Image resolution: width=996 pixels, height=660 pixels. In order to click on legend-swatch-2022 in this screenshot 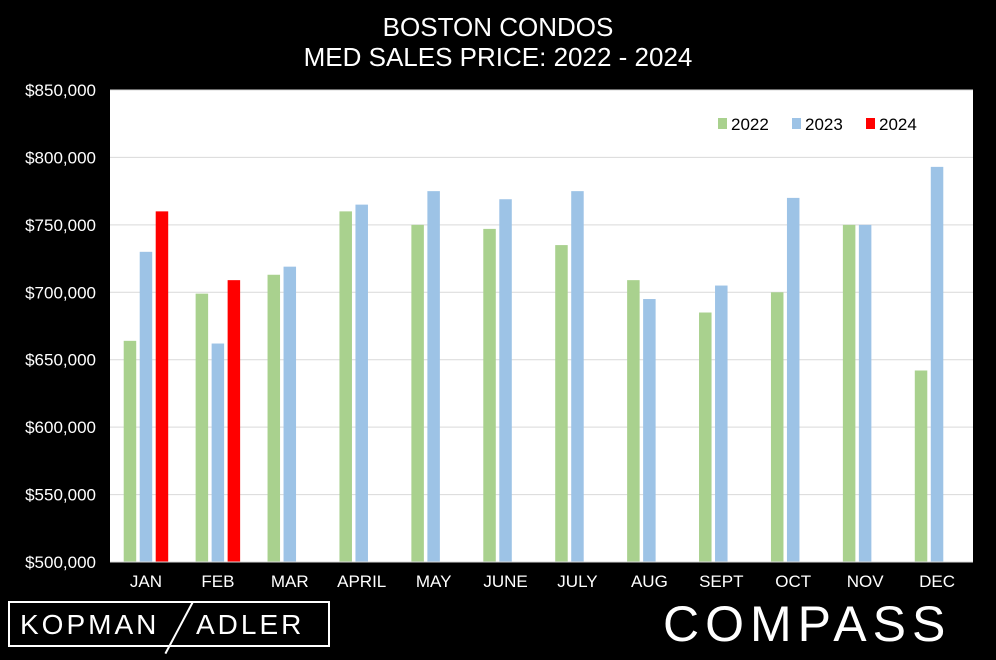, I will do `click(722, 123)`.